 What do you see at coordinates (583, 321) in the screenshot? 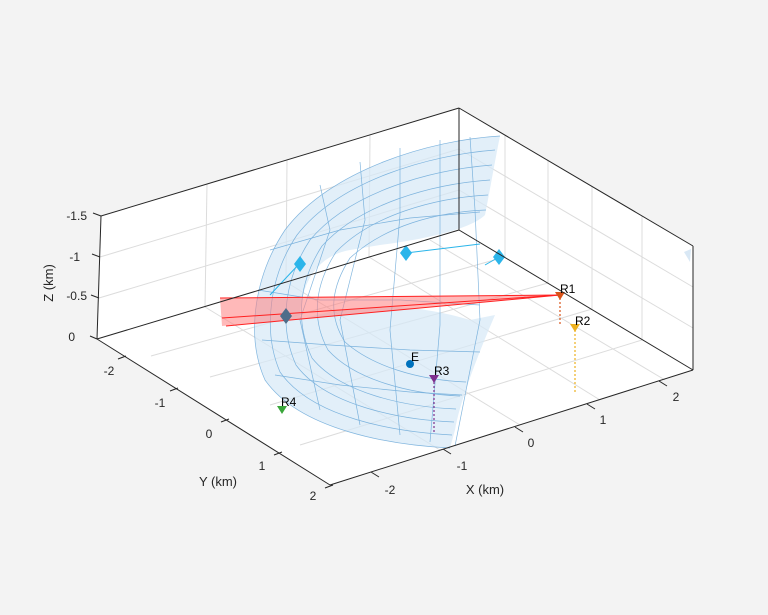
I see `receiver-r2-label: R2` at bounding box center [583, 321].